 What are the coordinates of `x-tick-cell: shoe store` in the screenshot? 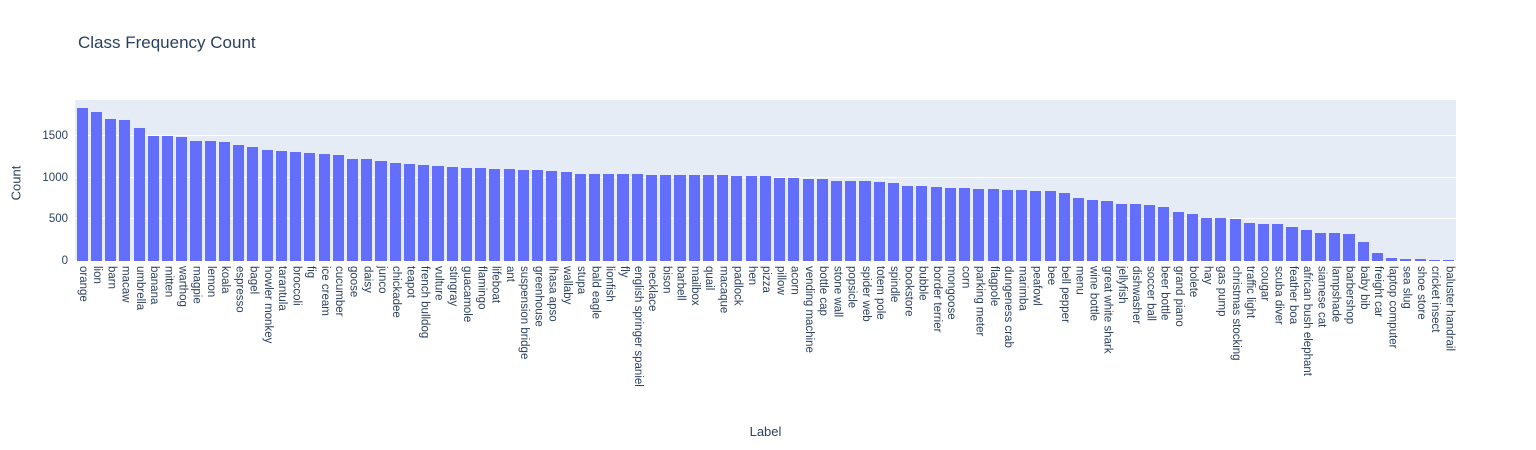 It's located at (1420, 326).